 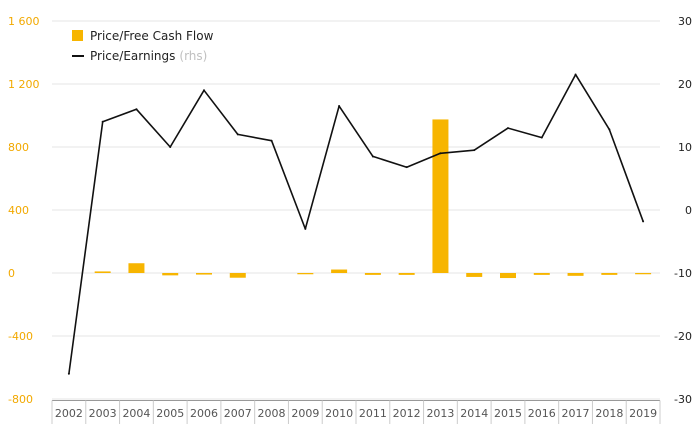 What do you see at coordinates (193, 56) in the screenshot?
I see `legend-label-pe-suffix: (rhs)` at bounding box center [193, 56].